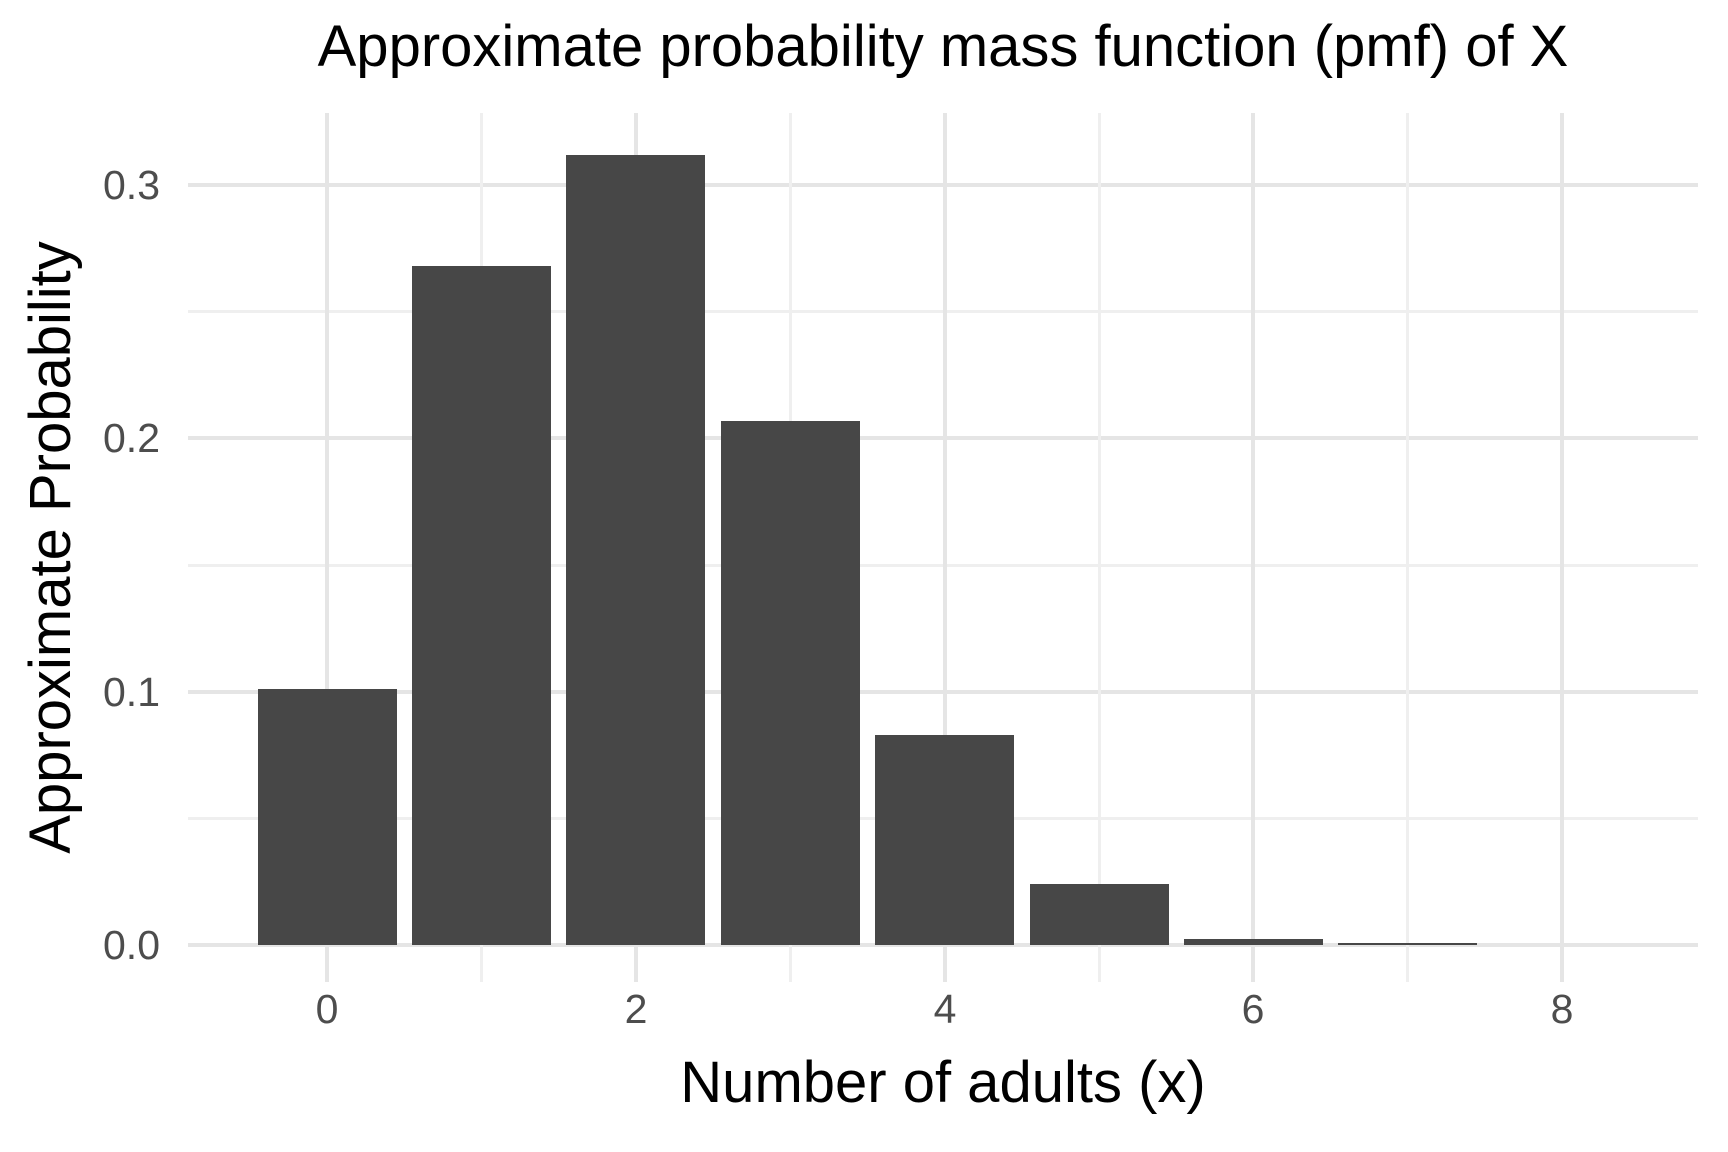  I want to click on x-tick-label: 0, so click(327, 1009).